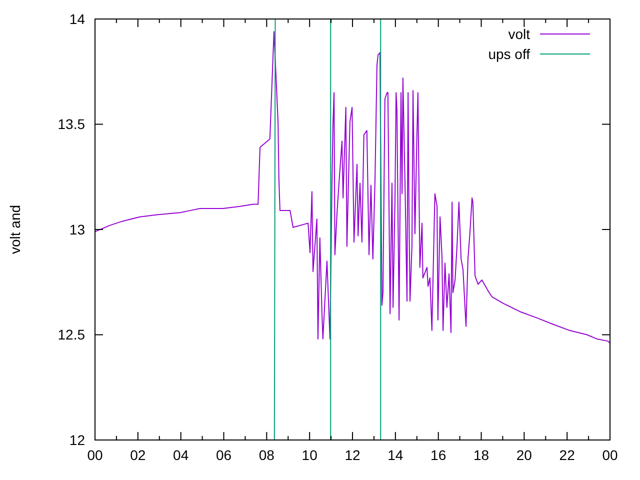 The image size is (640, 480). What do you see at coordinates (519, 34) in the screenshot?
I see `legend-label: volt` at bounding box center [519, 34].